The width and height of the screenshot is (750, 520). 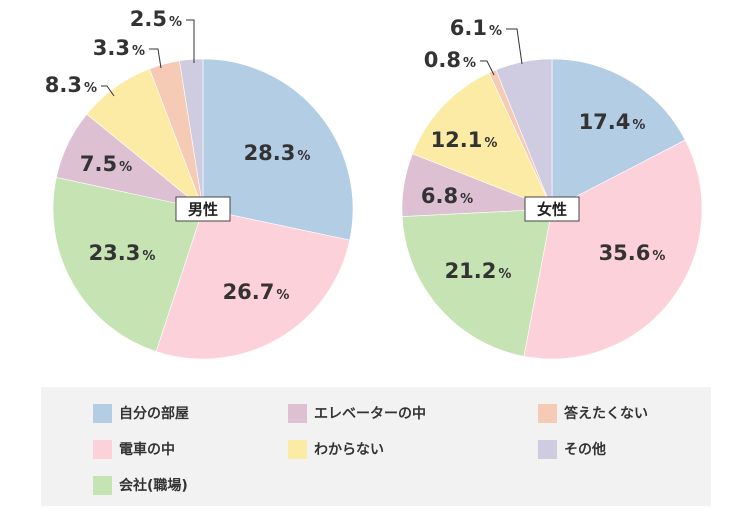 I want to click on legend-item-other: その他, so click(x=572, y=449).